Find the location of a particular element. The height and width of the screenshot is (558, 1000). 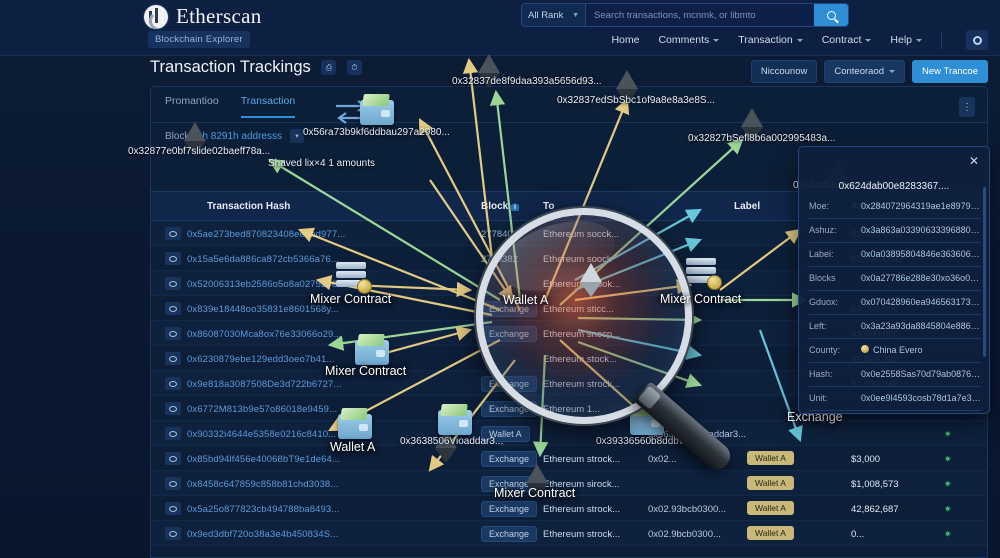

page-actions: Niccounow Conteoraod New Trancoe is located at coordinates (869, 71).